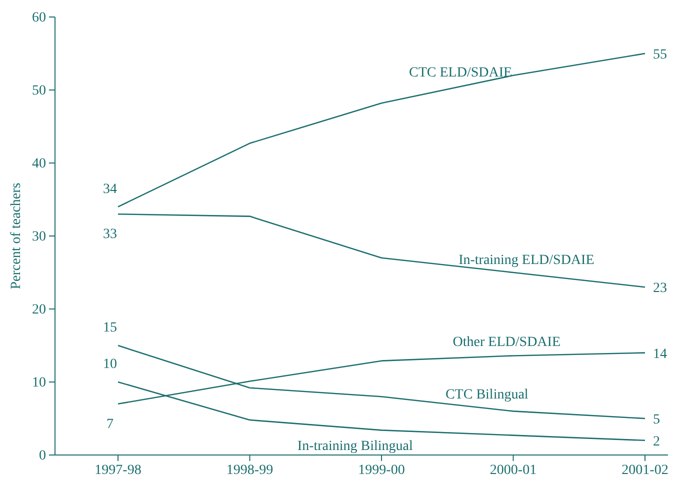 The width and height of the screenshot is (686, 483). Describe the element at coordinates (118, 470) in the screenshot. I see `x-tick-label: 1997-98` at that location.